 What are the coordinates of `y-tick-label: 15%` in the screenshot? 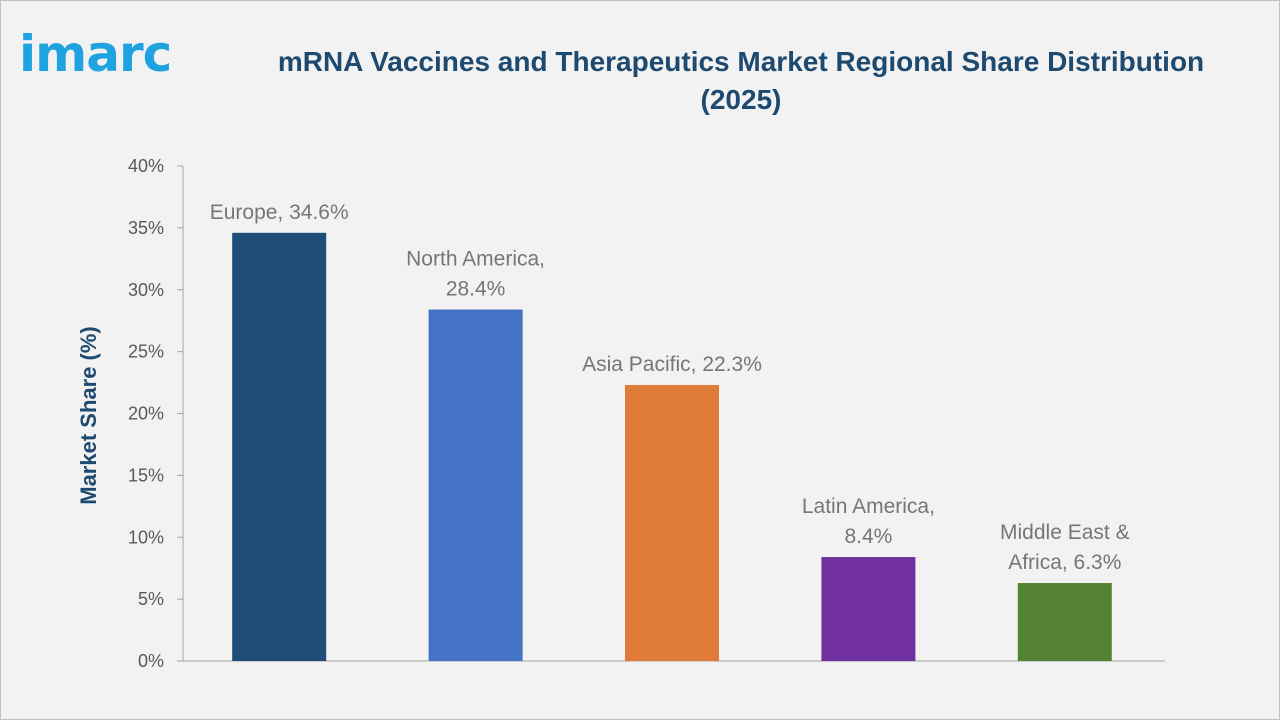 It's located at (146, 475).